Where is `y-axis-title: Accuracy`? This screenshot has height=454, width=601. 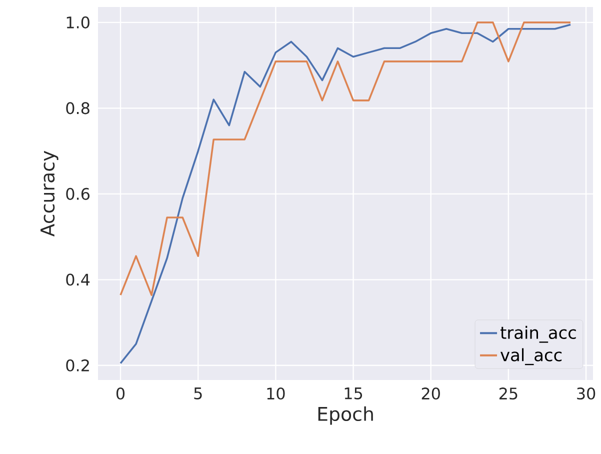
y-axis-title: Accuracy is located at coordinates (49, 193).